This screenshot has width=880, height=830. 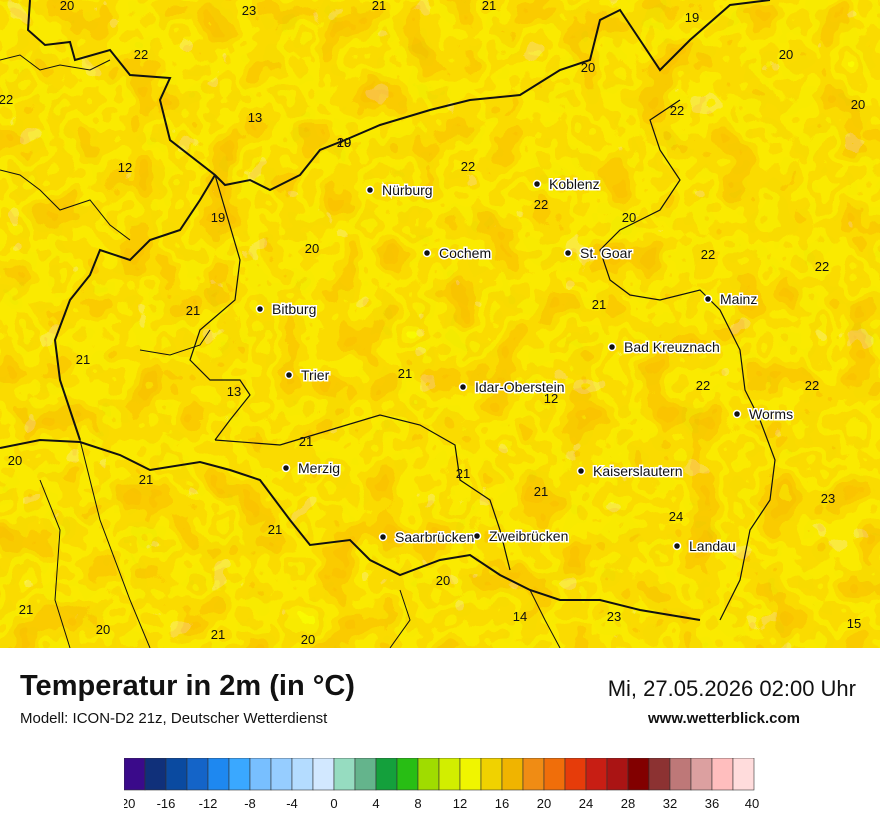 What do you see at coordinates (250, 803) in the screenshot?
I see `legend-tick-label: -8` at bounding box center [250, 803].